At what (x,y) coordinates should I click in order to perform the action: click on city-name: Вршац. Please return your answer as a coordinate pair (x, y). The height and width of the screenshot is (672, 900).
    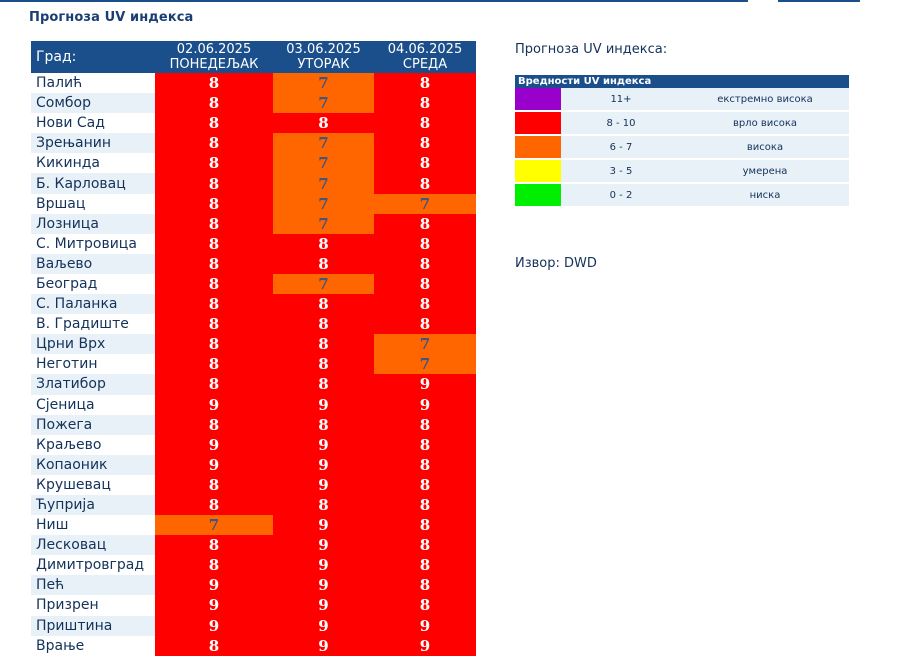
    Looking at the image, I should click on (61, 203).